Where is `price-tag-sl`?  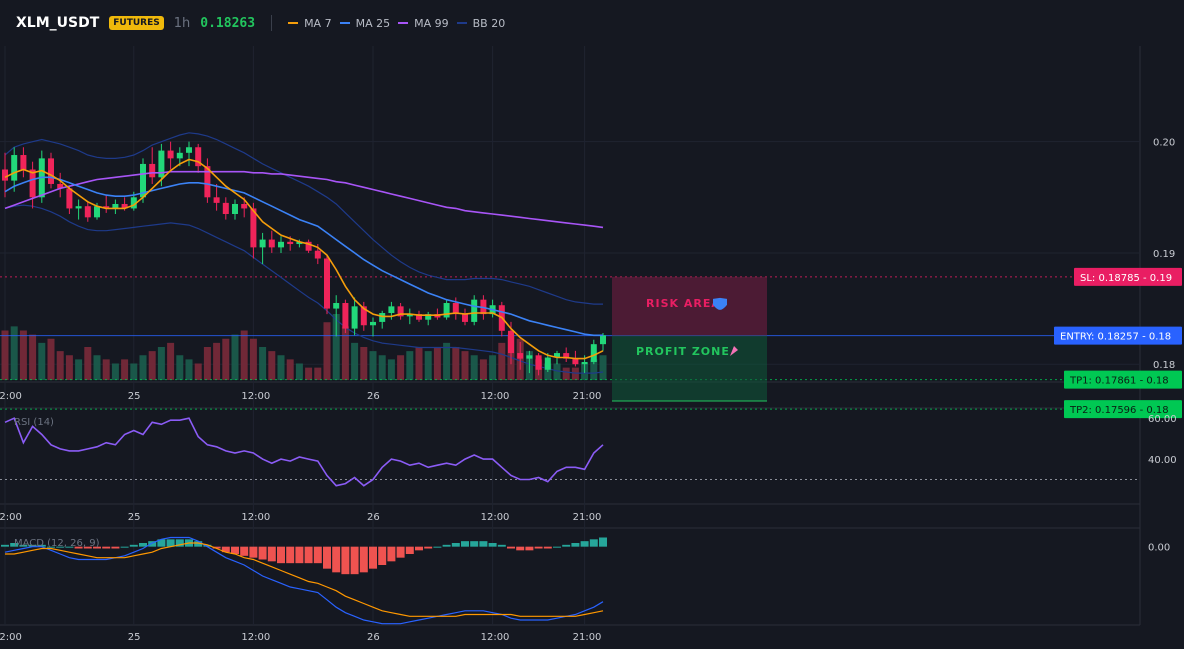
price-tag-sl is located at coordinates (1128, 276).